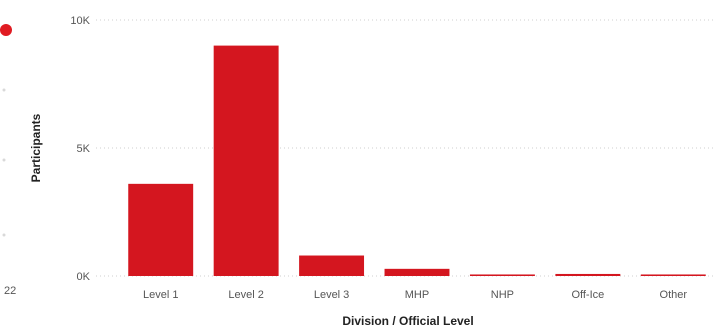 The height and width of the screenshot is (333, 726). Describe the element at coordinates (674, 295) in the screenshot. I see `x-tick-label: Other` at that location.